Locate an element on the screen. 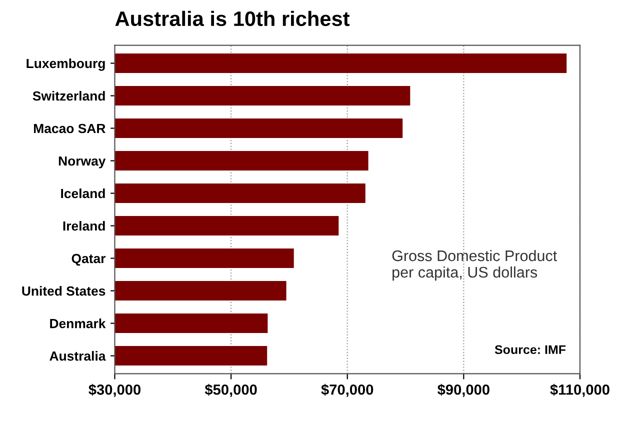 Image resolution: width=627 pixels, height=432 pixels. y-tick-label: Iceland is located at coordinates (83, 193).